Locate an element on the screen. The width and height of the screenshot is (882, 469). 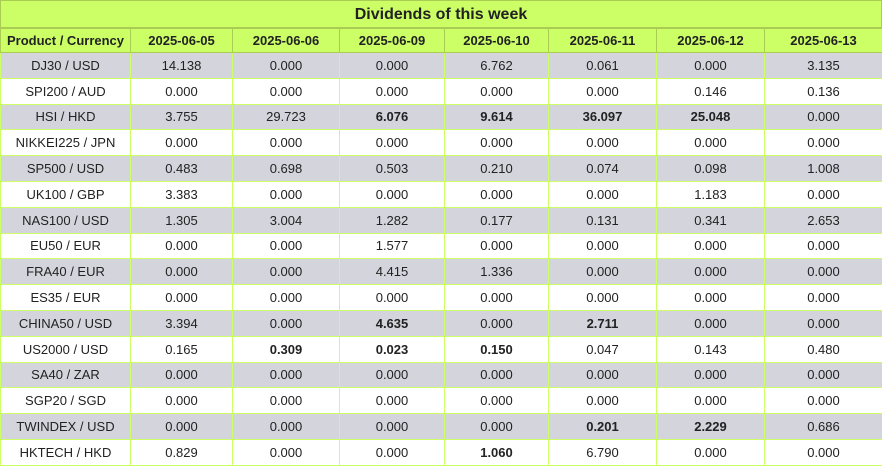
dividend-cell: 14.138 is located at coordinates (181, 65).